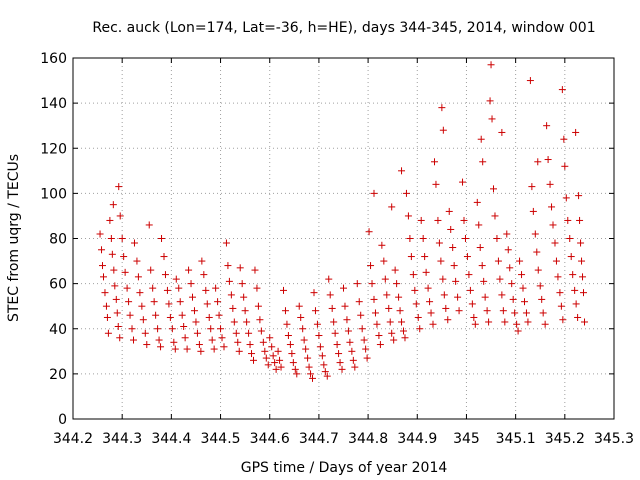 The width and height of the screenshot is (640, 480). What do you see at coordinates (344, 468) in the screenshot?
I see `x-axis-label: GPS time / Days of year 2014` at bounding box center [344, 468].